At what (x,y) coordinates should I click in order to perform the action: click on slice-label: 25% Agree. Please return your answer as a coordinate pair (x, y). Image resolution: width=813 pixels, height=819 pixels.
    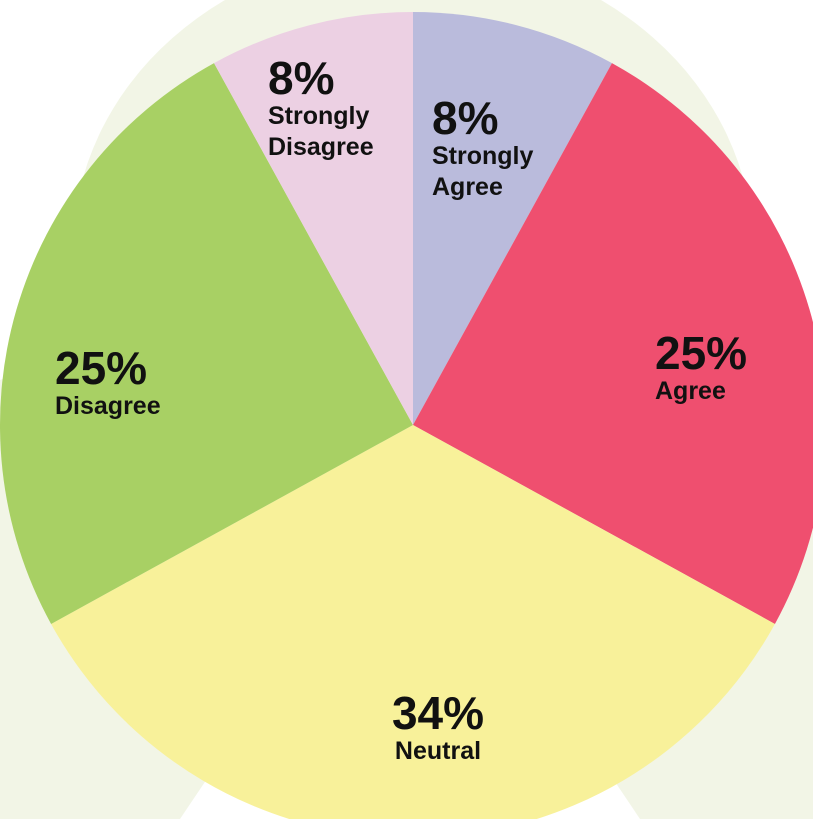
    Looking at the image, I should click on (734, 368).